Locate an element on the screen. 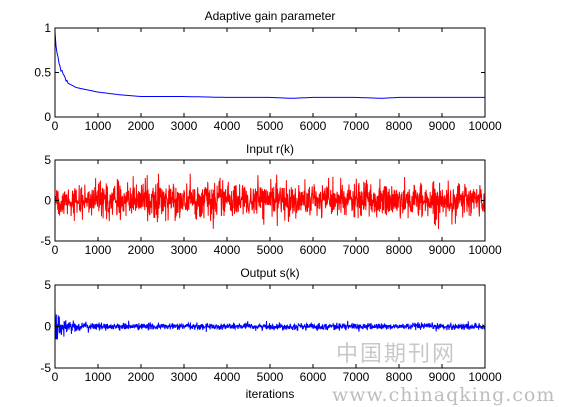  y-tick-label: 0.5 is located at coordinates (42, 73).